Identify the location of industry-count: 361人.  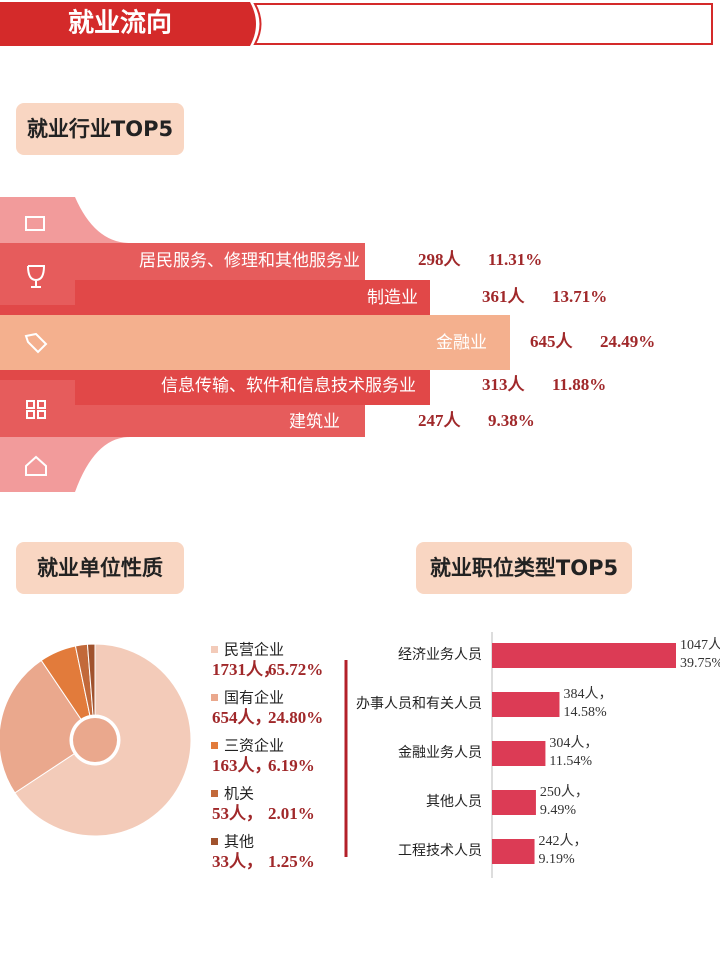
(504, 296).